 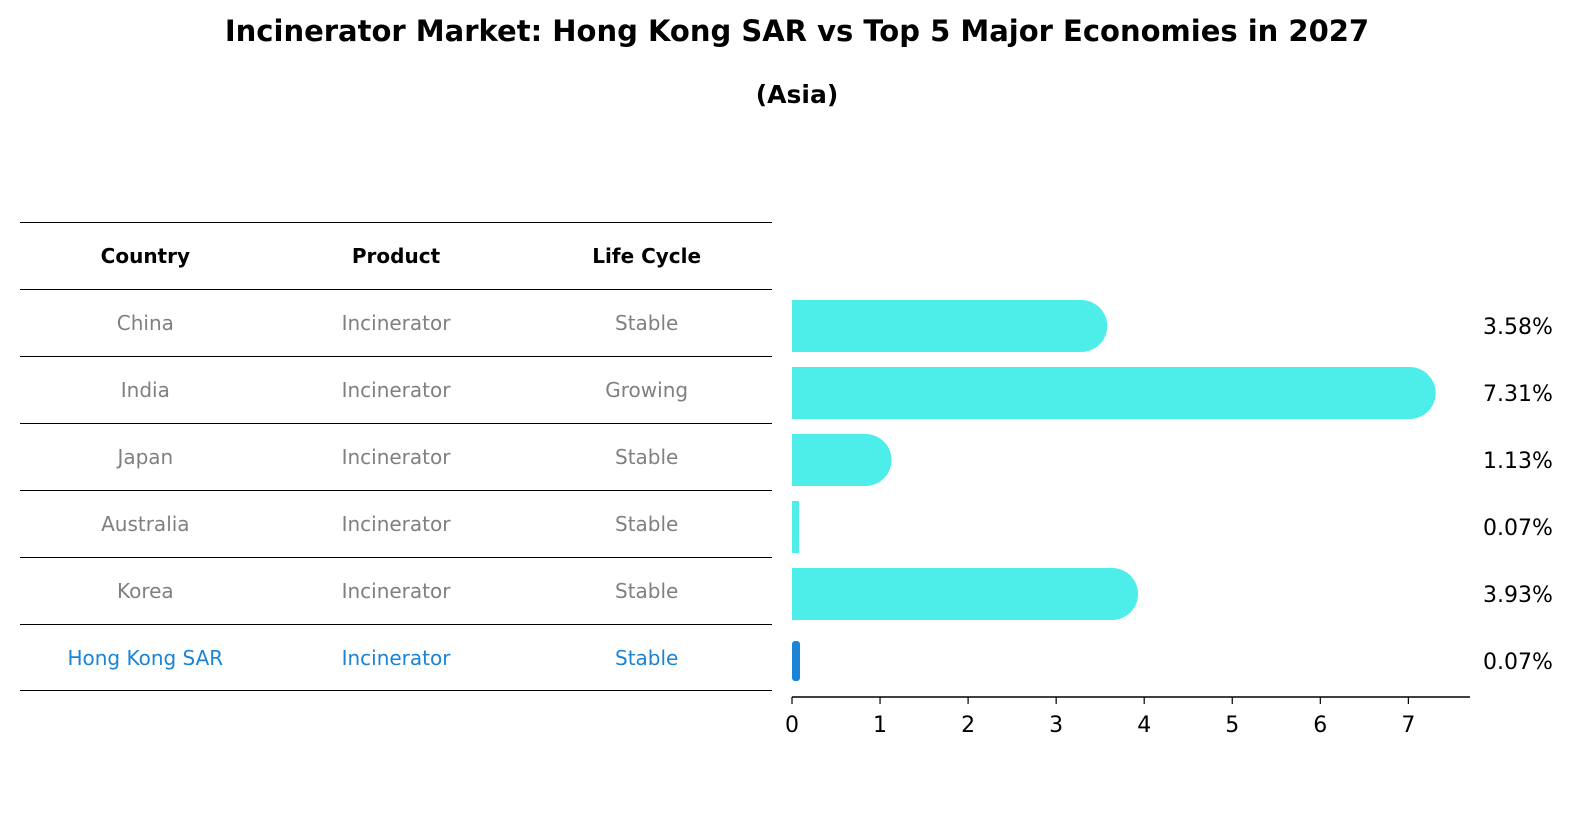 What do you see at coordinates (1056, 725) in the screenshot?
I see `x-tick-label: 3` at bounding box center [1056, 725].